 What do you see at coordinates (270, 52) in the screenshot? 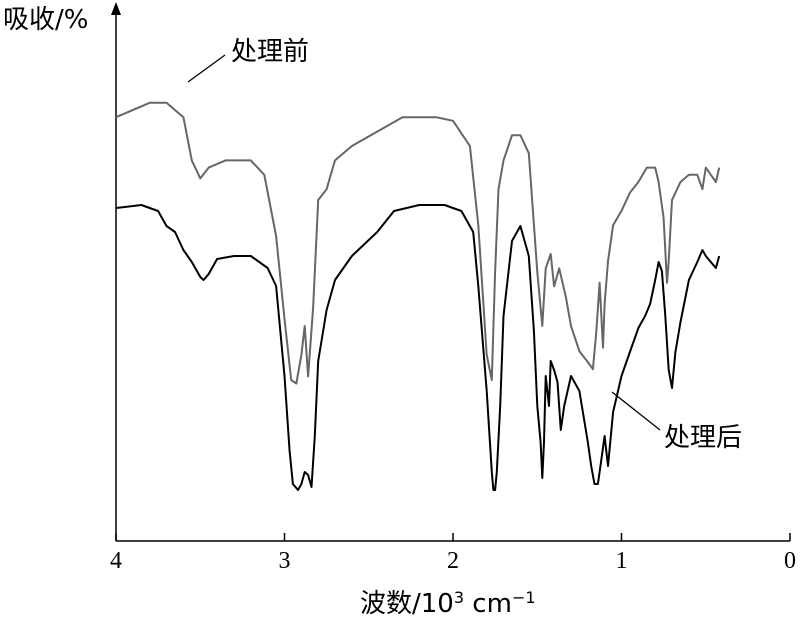
I see `annotation-label-before: 处理前` at bounding box center [270, 52].